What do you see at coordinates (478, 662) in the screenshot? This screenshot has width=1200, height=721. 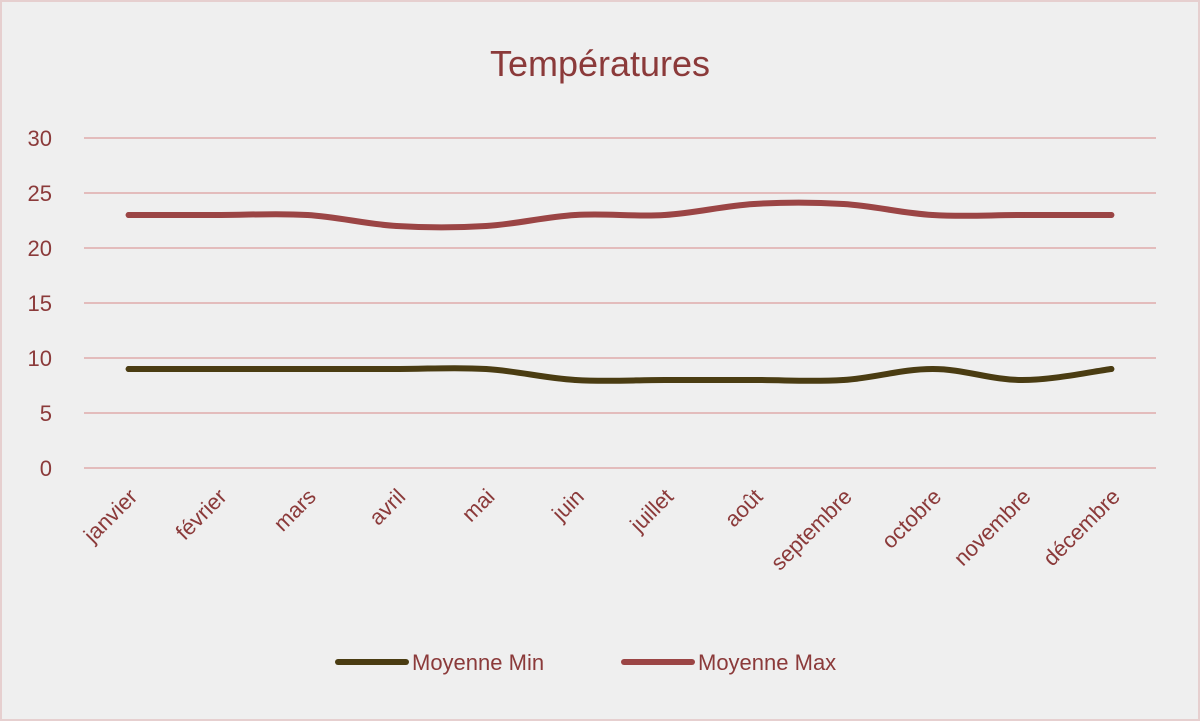 I see `legend-label: Moyenne Min` at bounding box center [478, 662].